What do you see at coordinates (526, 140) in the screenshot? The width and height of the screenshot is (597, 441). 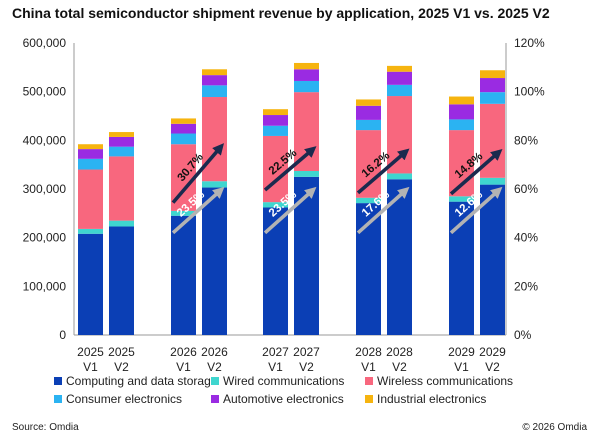 I see `y2-tick-label: 80%` at bounding box center [526, 140].